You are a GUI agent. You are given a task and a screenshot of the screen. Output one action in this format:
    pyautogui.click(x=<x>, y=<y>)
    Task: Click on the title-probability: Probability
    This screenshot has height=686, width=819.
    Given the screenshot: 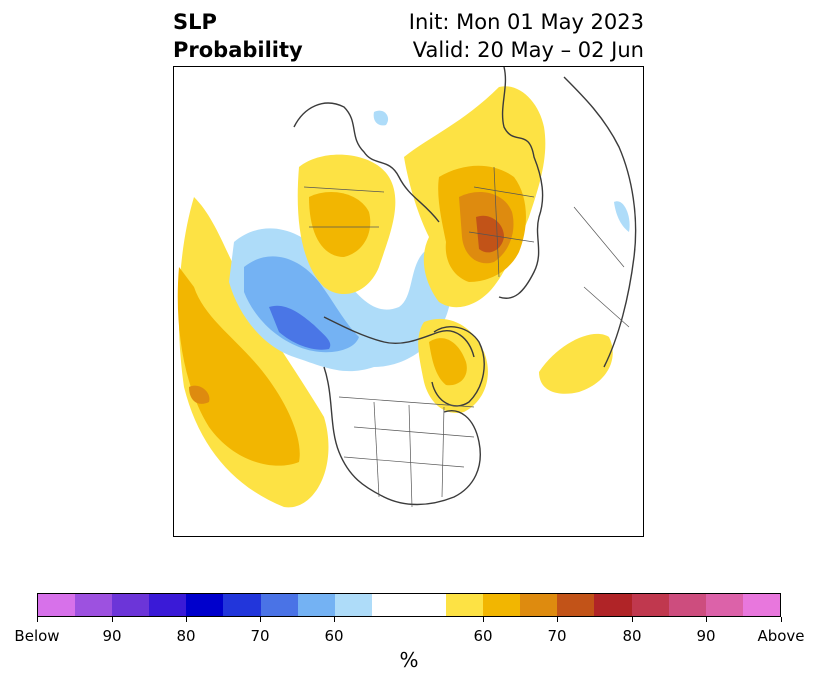 What is the action you would take?
    pyautogui.click(x=238, y=50)
    